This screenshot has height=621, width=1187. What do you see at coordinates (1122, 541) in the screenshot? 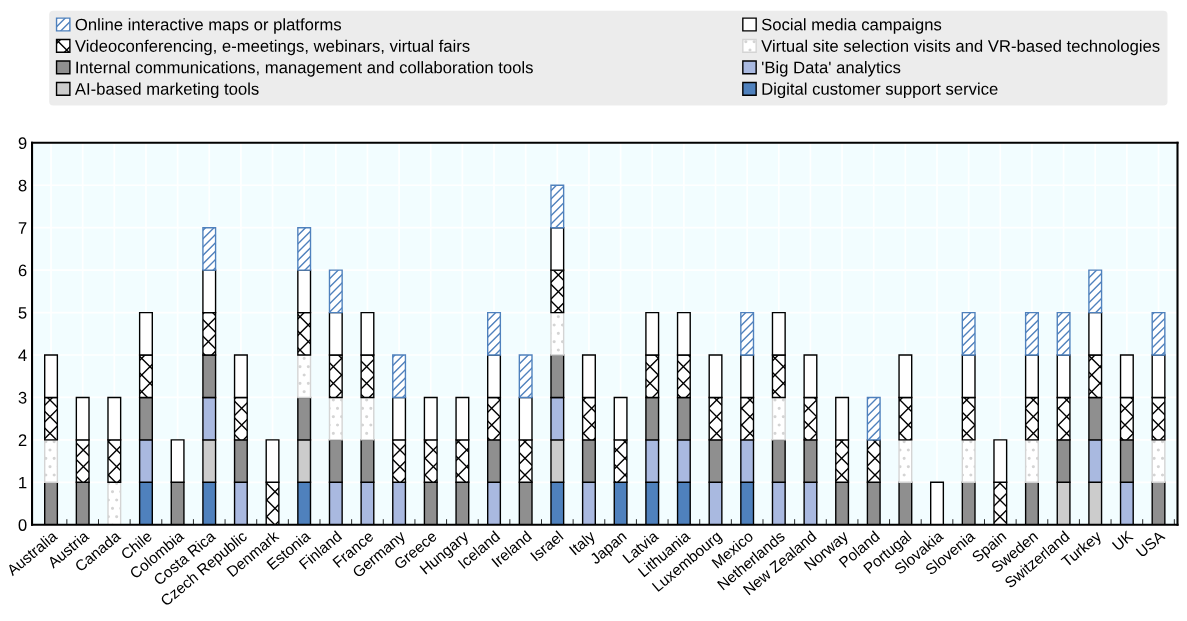
I see `x-tick-label: UK` at bounding box center [1122, 541].